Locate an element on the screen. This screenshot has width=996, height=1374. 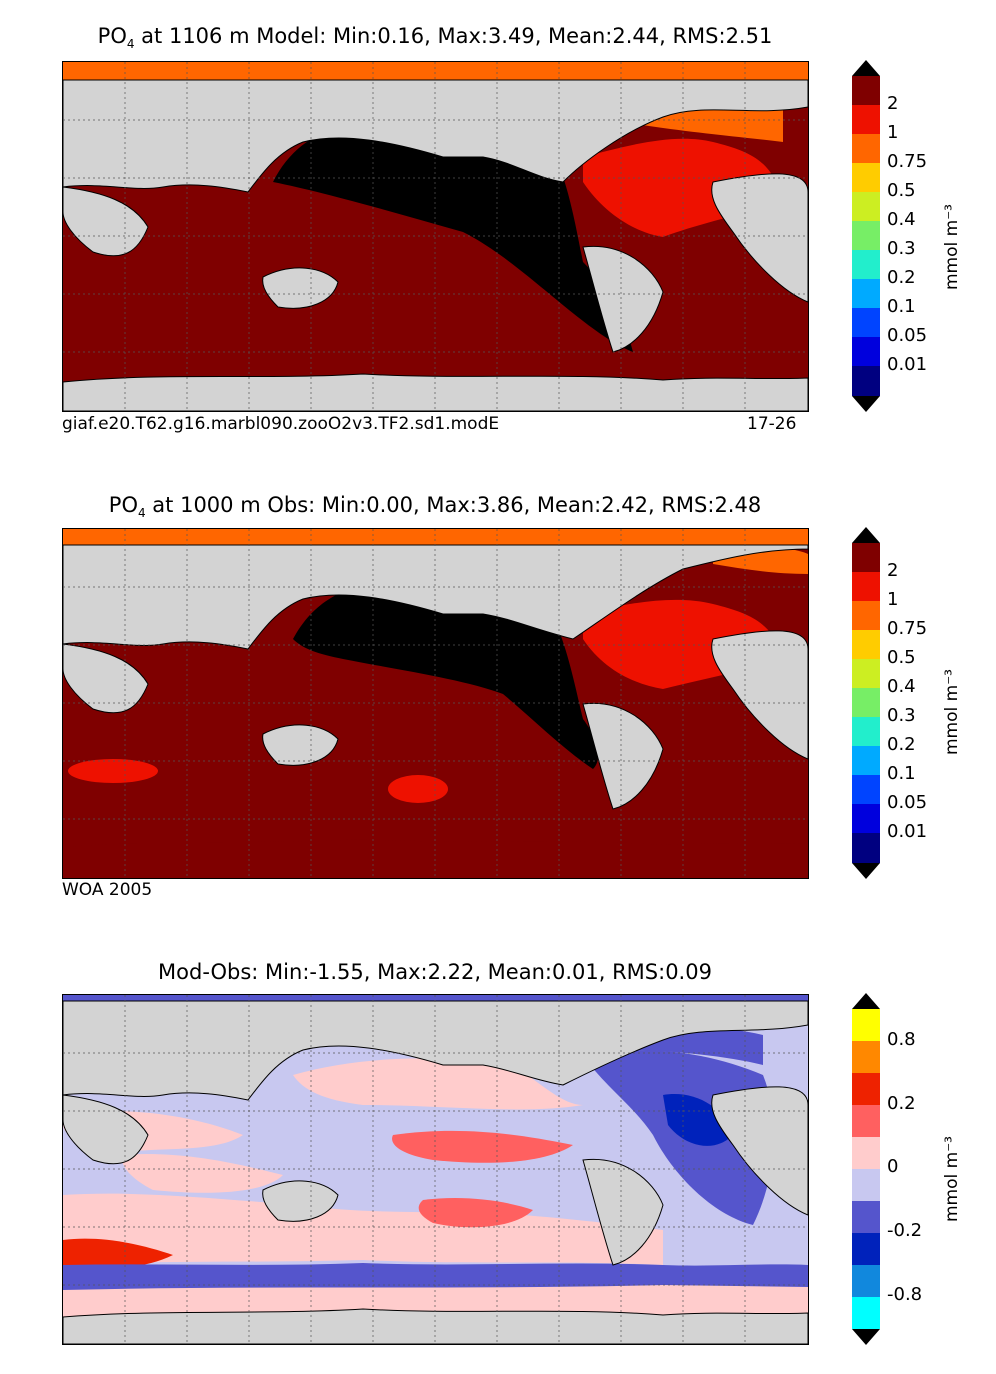
panel-2-title-pre: PO is located at coordinates (123, 505).